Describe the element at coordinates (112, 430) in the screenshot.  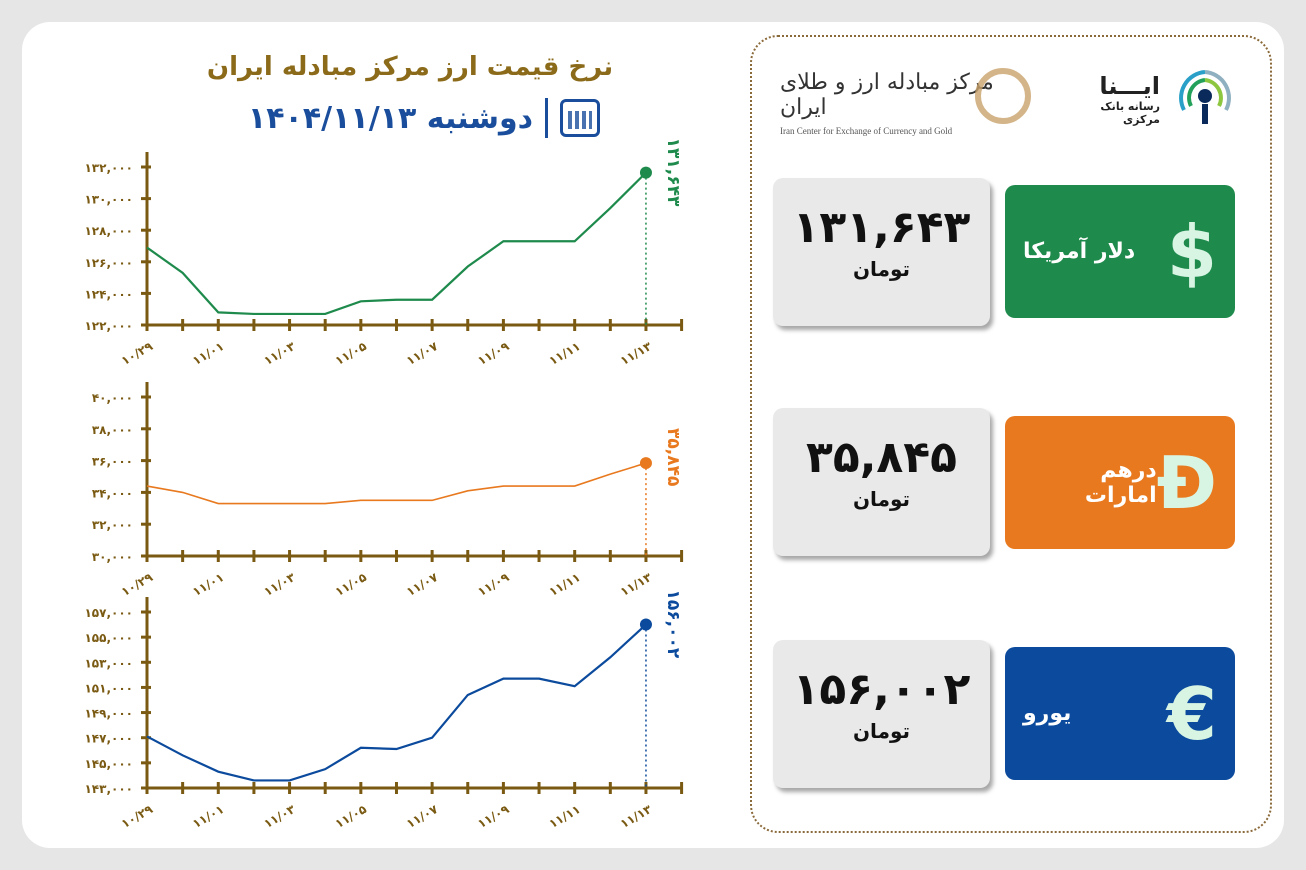
I see `y-tick-label: ۳۸,۰۰۰` at that location.